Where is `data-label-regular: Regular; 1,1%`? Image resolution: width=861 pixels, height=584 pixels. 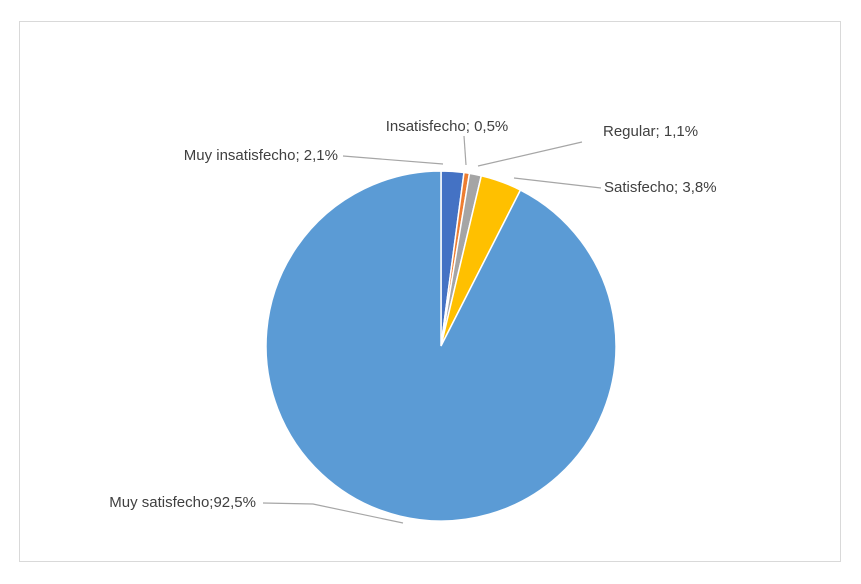
data-label-regular: Regular; 1,1% is located at coordinates (650, 131).